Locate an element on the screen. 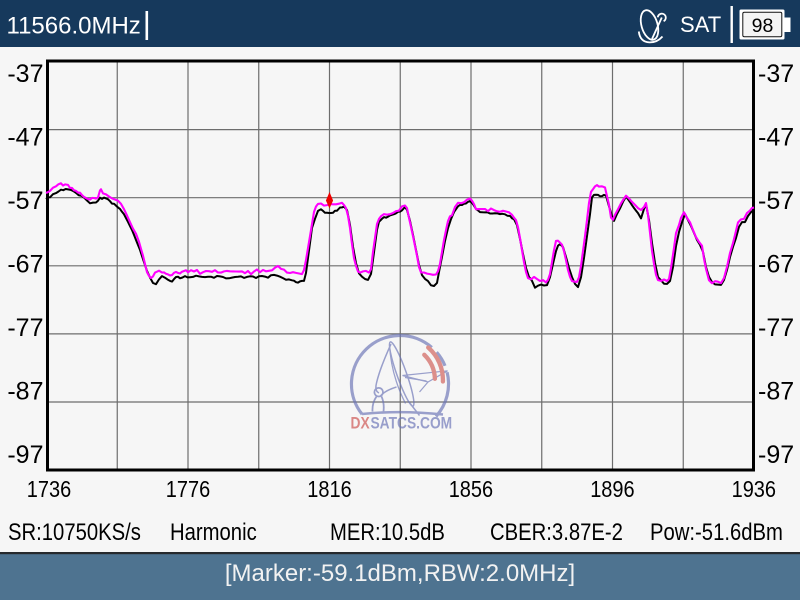 The width and height of the screenshot is (800, 600). svg-text: Harmonic is located at coordinates (213, 531).